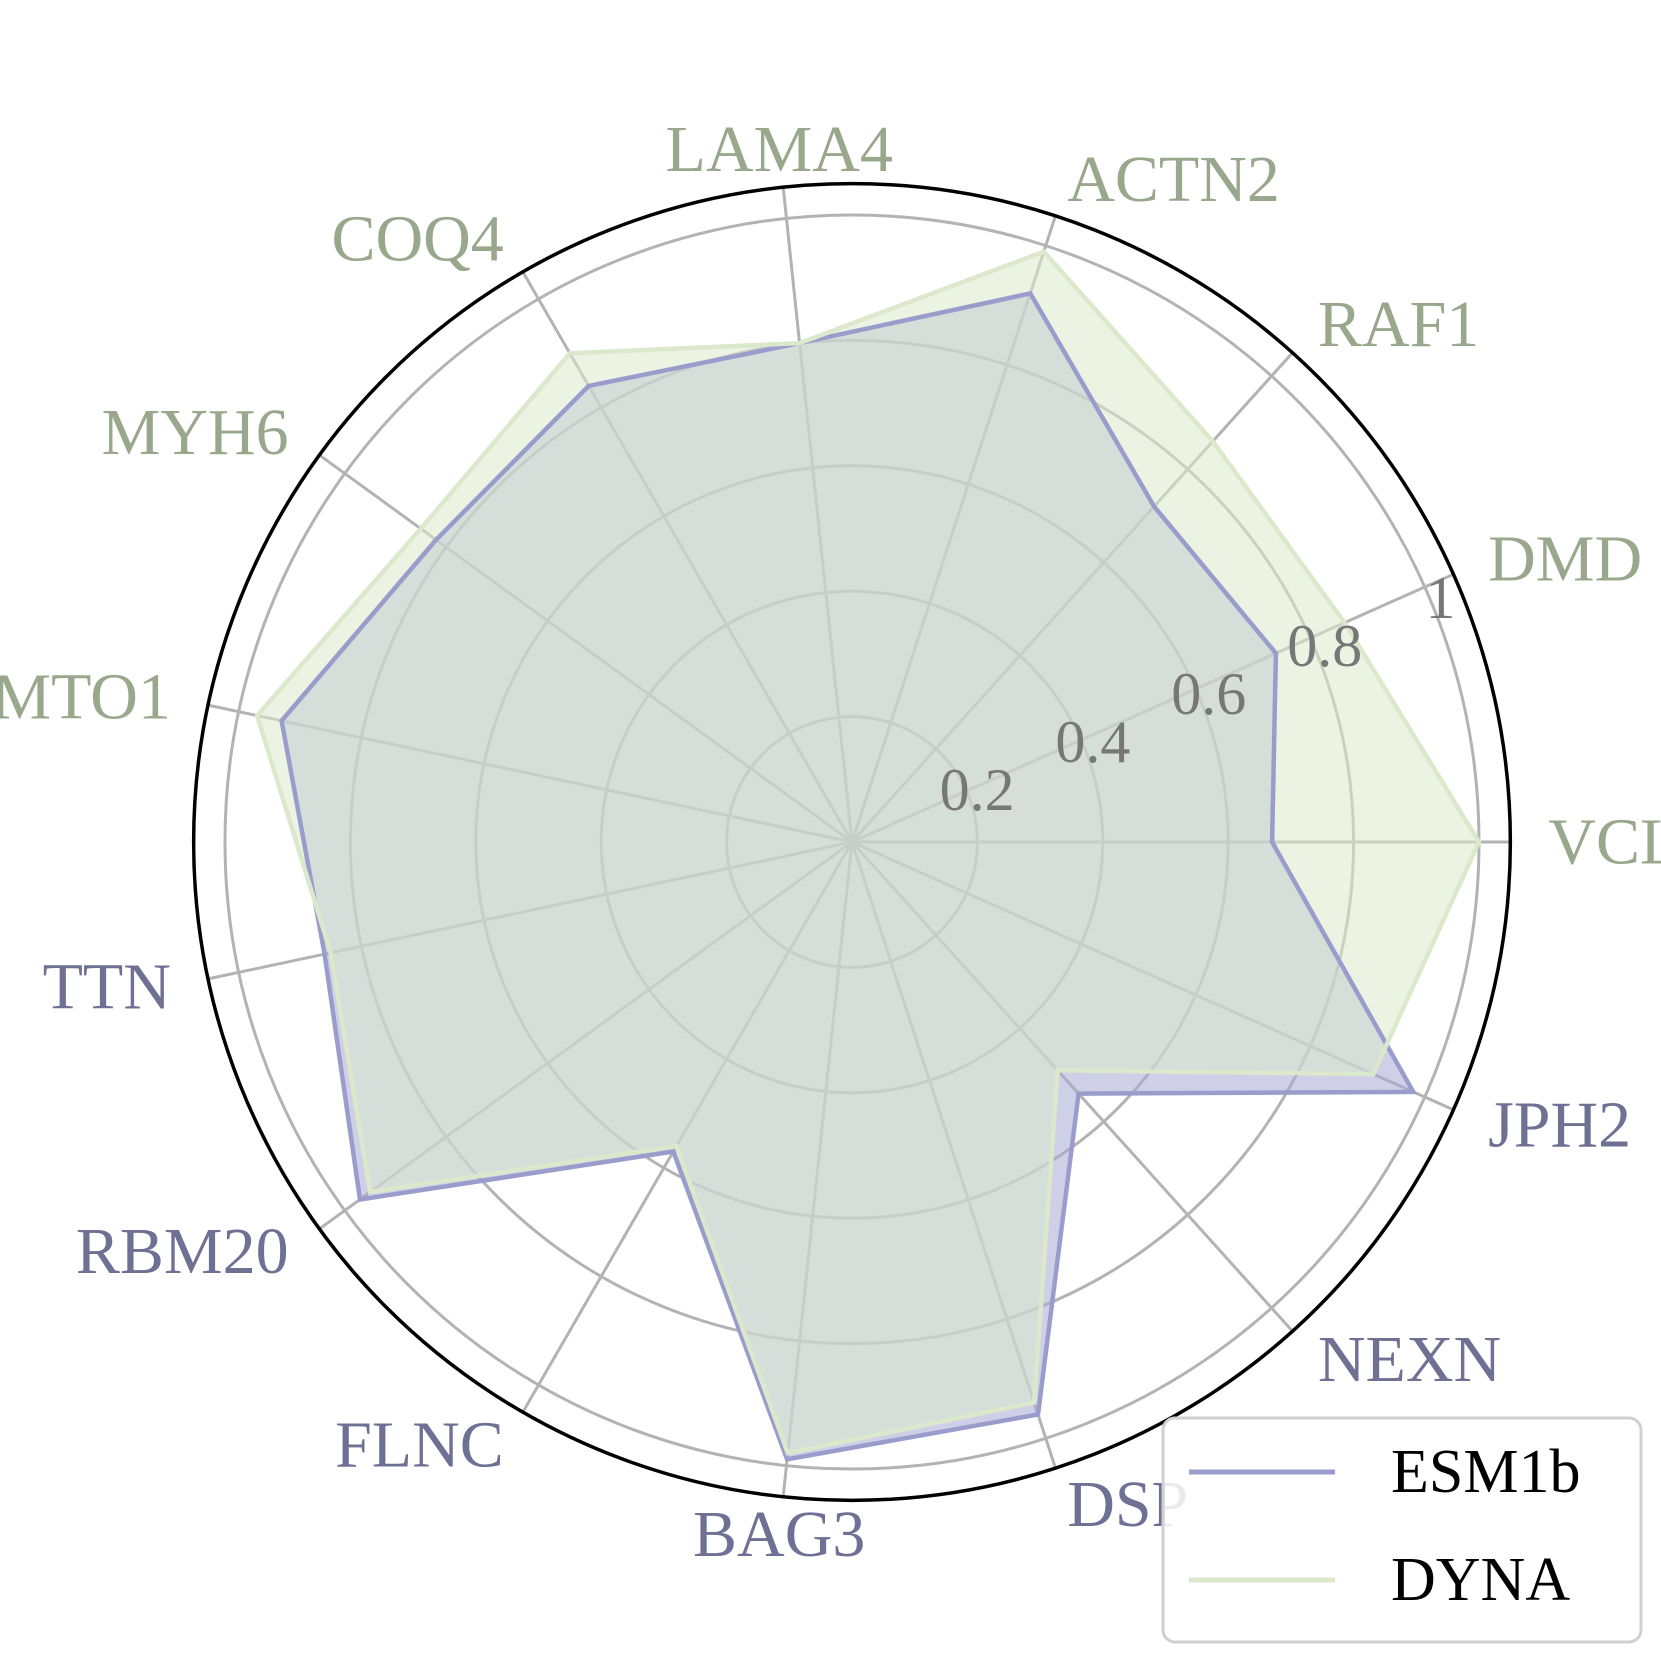 The height and width of the screenshot is (1661, 1661). What do you see at coordinates (1559, 1125) in the screenshot?
I see `category-label-jph2: JPH2` at bounding box center [1559, 1125].